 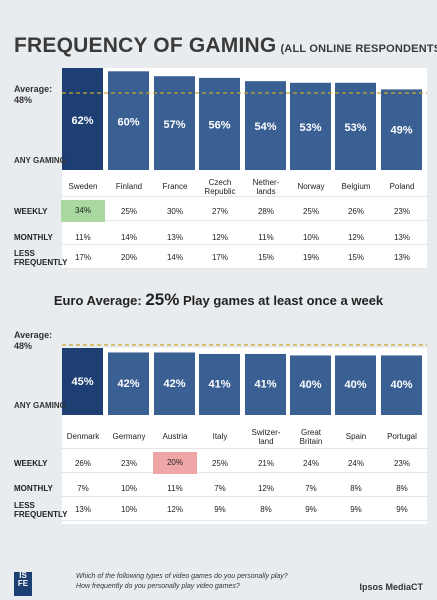 What do you see at coordinates (283, 300) in the screenshot?
I see `euro-average-suffix: Play games at least once a week` at bounding box center [283, 300].